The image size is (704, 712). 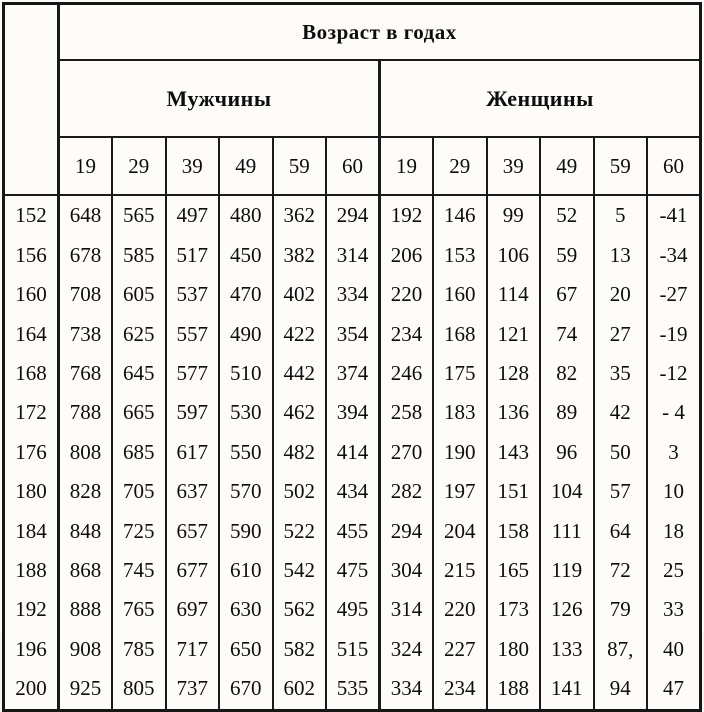 What do you see at coordinates (245, 295) in the screenshot?
I see `value-cell: 470` at bounding box center [245, 295].